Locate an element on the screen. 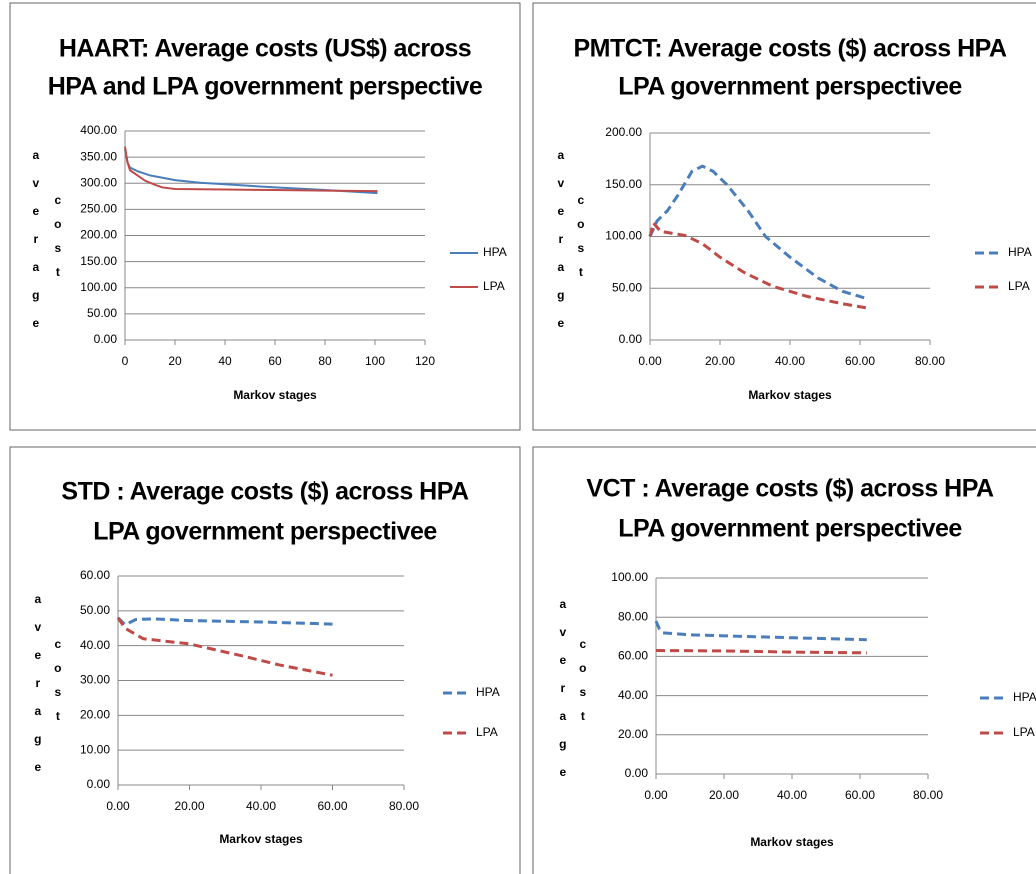 This screenshot has height=874, width=1036. chart-title: HAART: Average costs (US$) across is located at coordinates (265, 49).